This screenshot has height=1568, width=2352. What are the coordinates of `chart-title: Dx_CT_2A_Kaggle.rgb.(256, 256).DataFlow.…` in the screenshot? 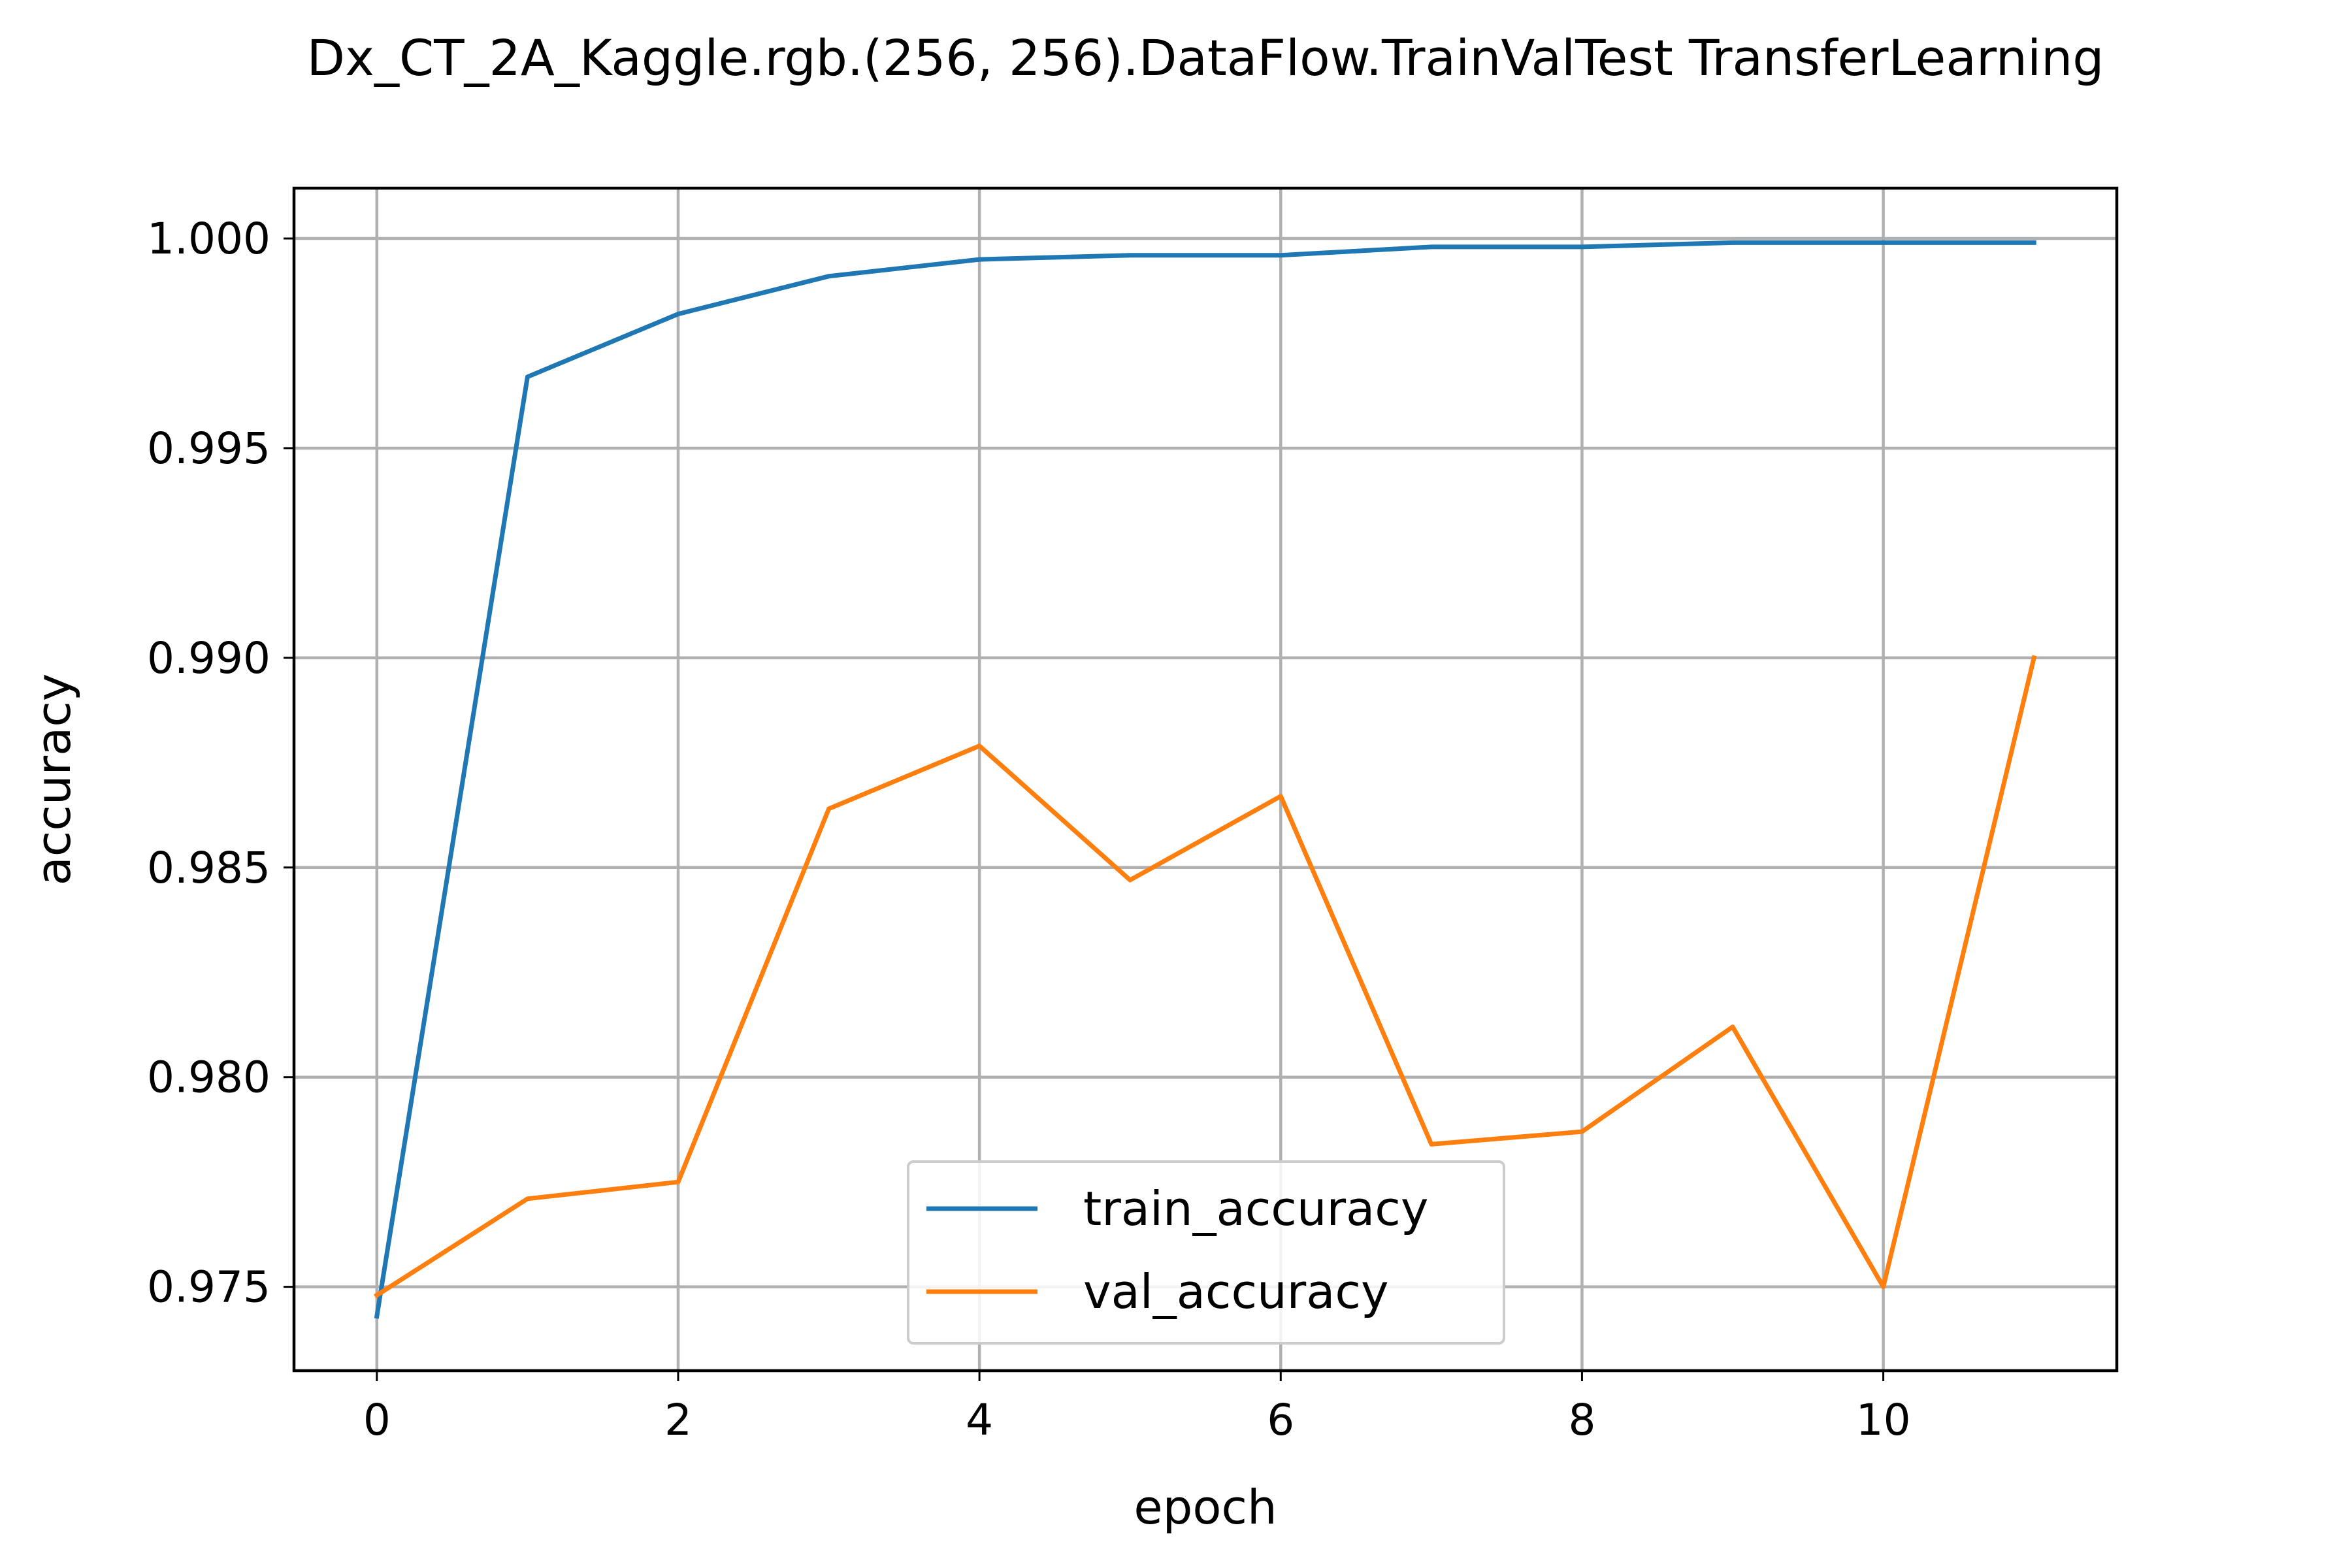 It's located at (1205, 58).